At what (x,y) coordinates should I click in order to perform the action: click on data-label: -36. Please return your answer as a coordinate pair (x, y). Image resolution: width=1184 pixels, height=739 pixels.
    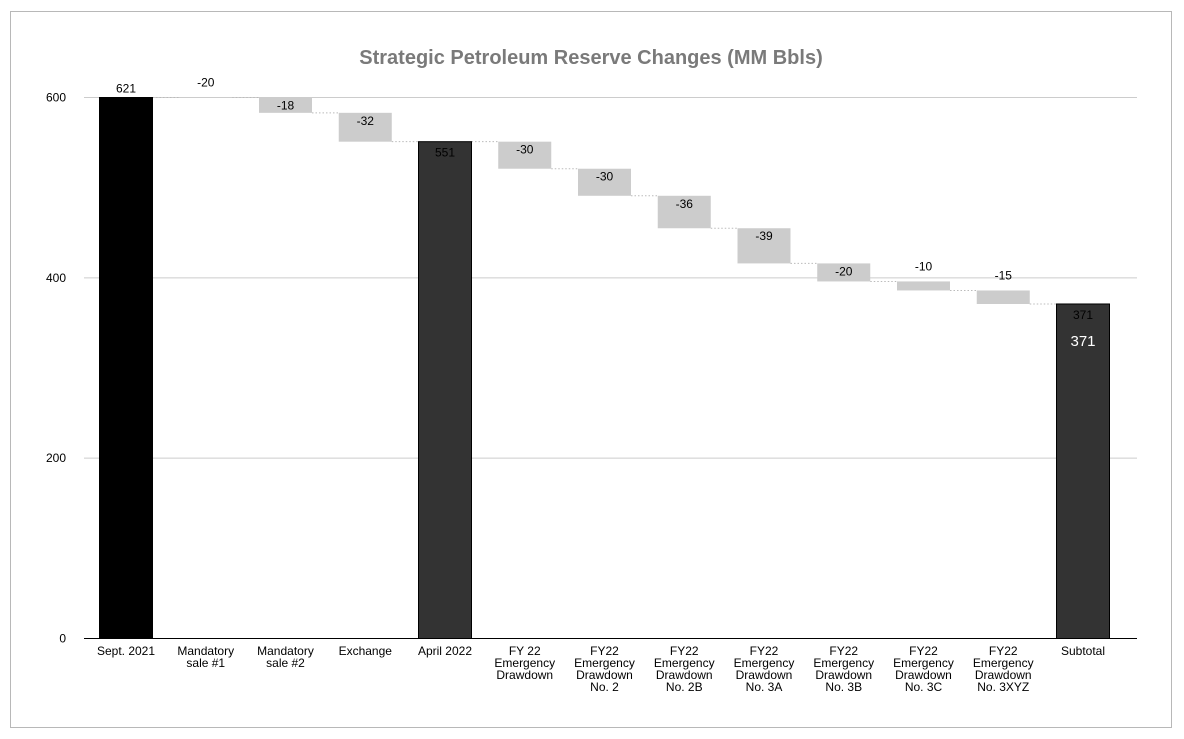
    Looking at the image, I should click on (685, 204).